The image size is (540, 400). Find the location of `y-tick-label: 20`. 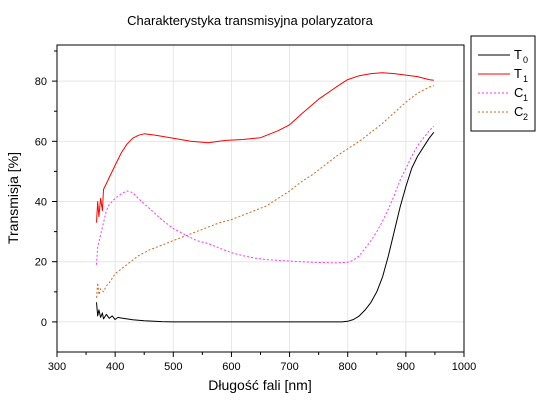

y-tick-label: 20 is located at coordinates (41, 263).